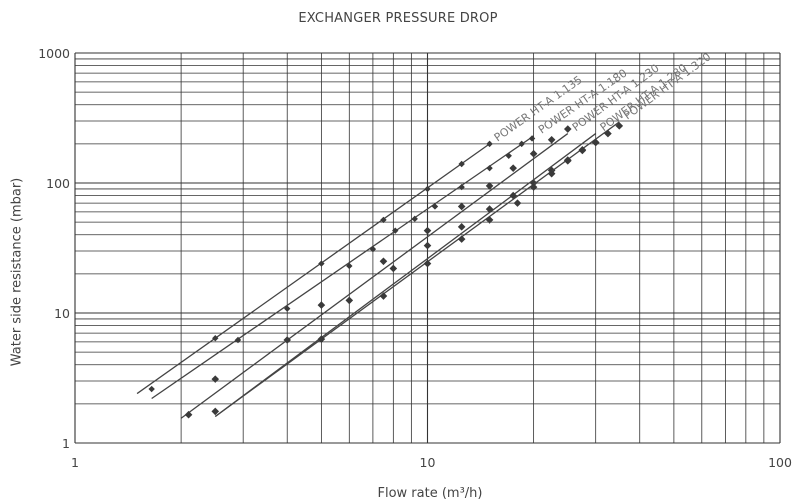 The width and height of the screenshot is (796, 503). What do you see at coordinates (66, 443) in the screenshot?
I see `y-tick-label: 1` at bounding box center [66, 443].